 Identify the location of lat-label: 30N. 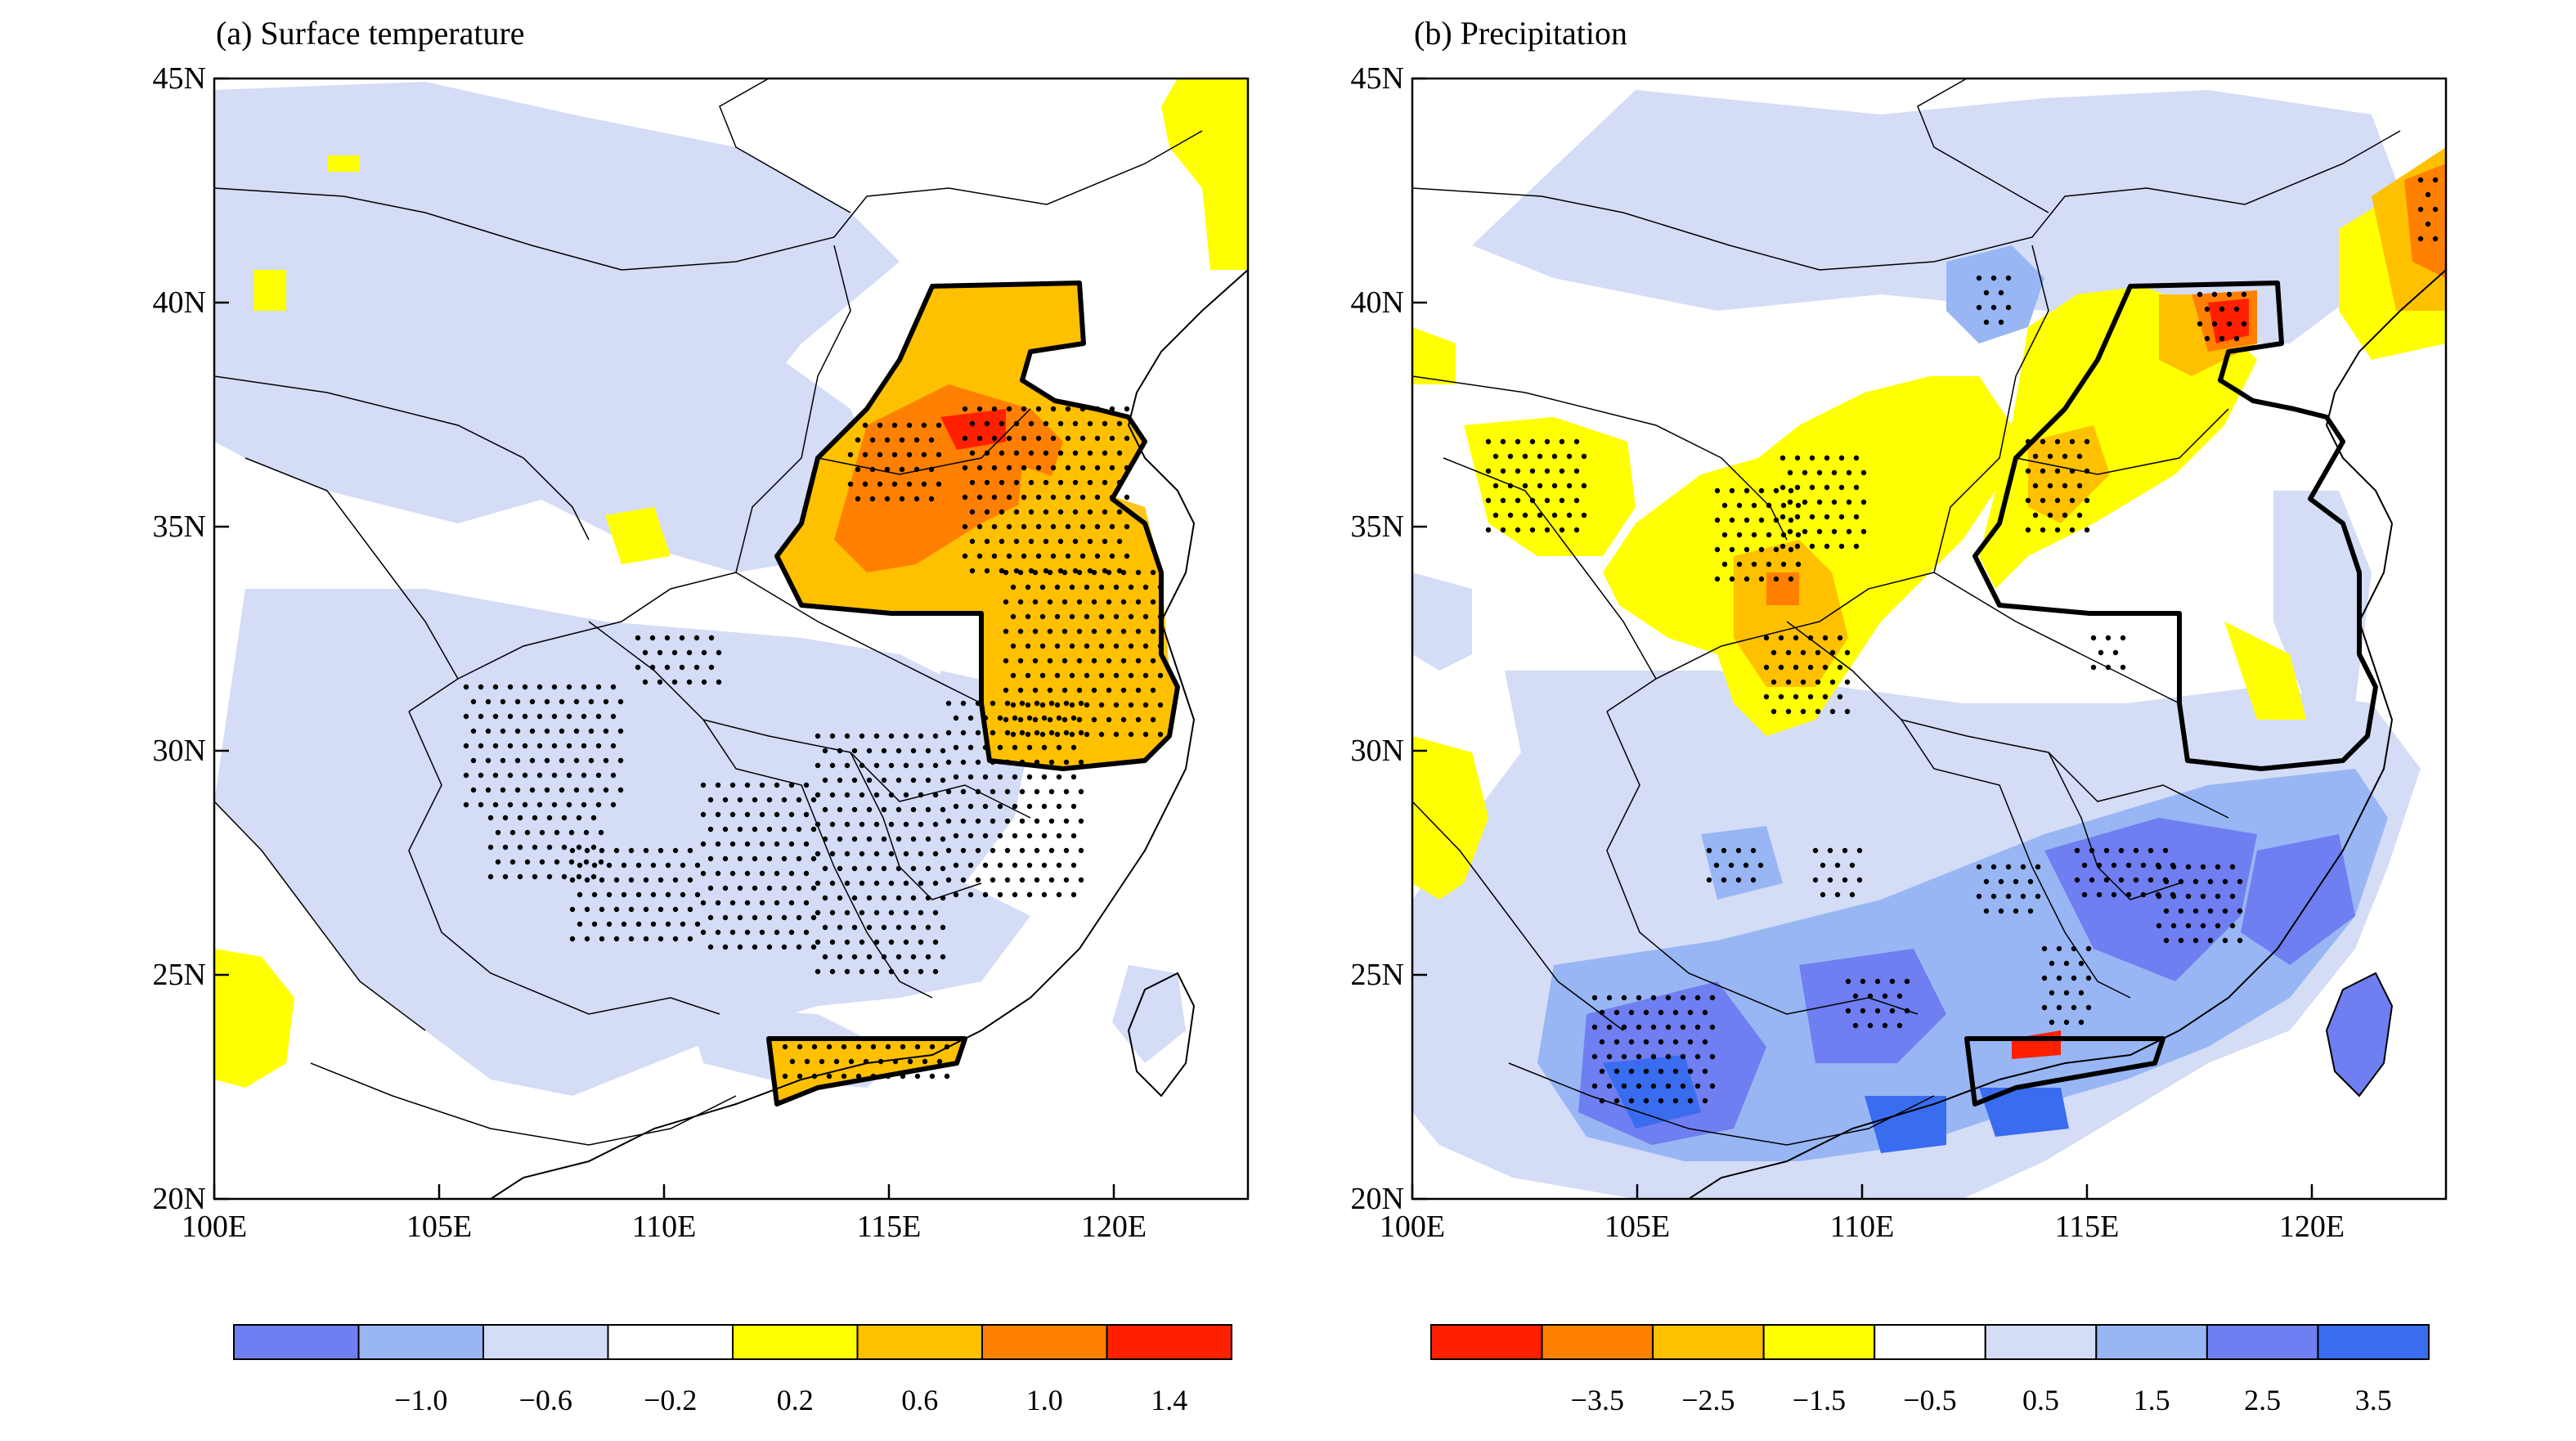
(1378, 751).